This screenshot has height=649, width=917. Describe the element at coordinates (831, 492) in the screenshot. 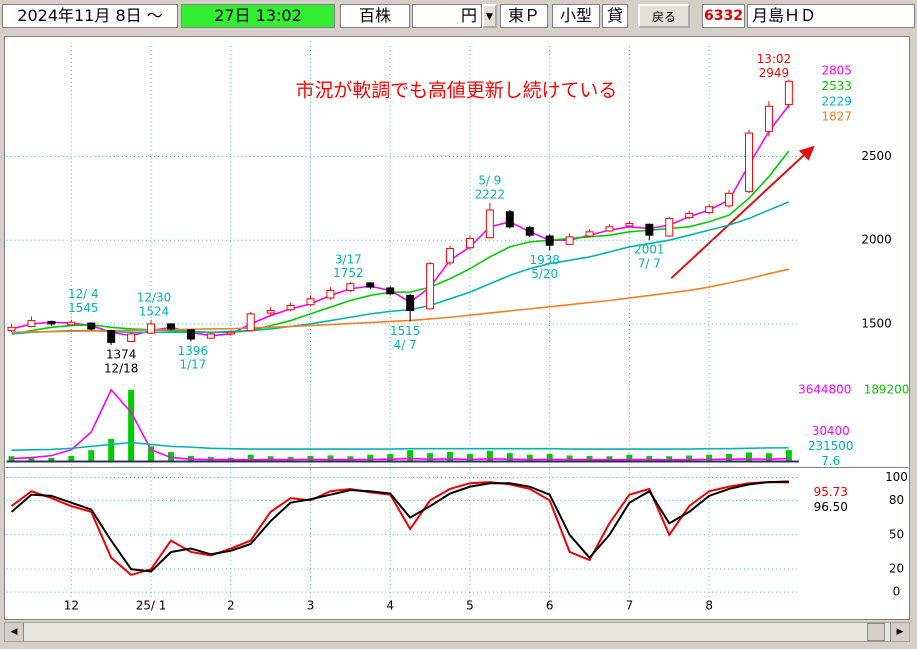

I see `stochastic-readout: 95.73` at that location.